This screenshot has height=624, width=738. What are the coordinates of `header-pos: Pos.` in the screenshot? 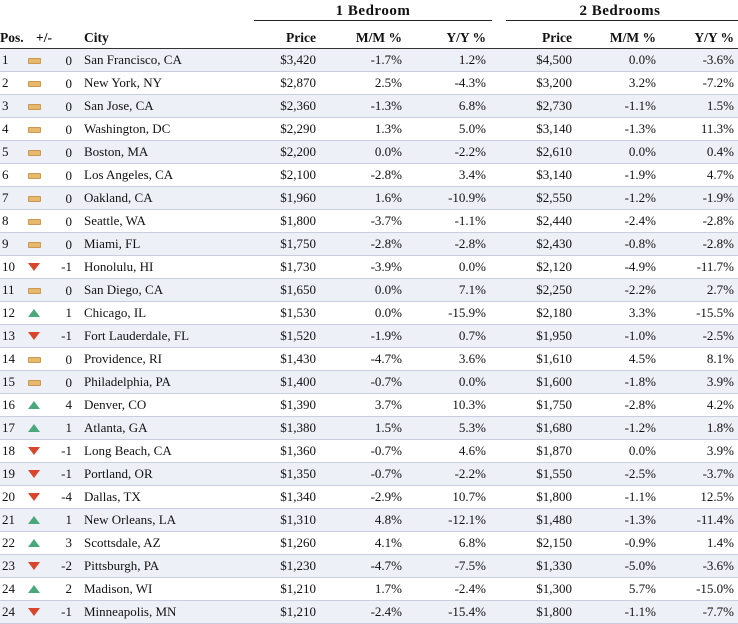 It's located at (14, 38).